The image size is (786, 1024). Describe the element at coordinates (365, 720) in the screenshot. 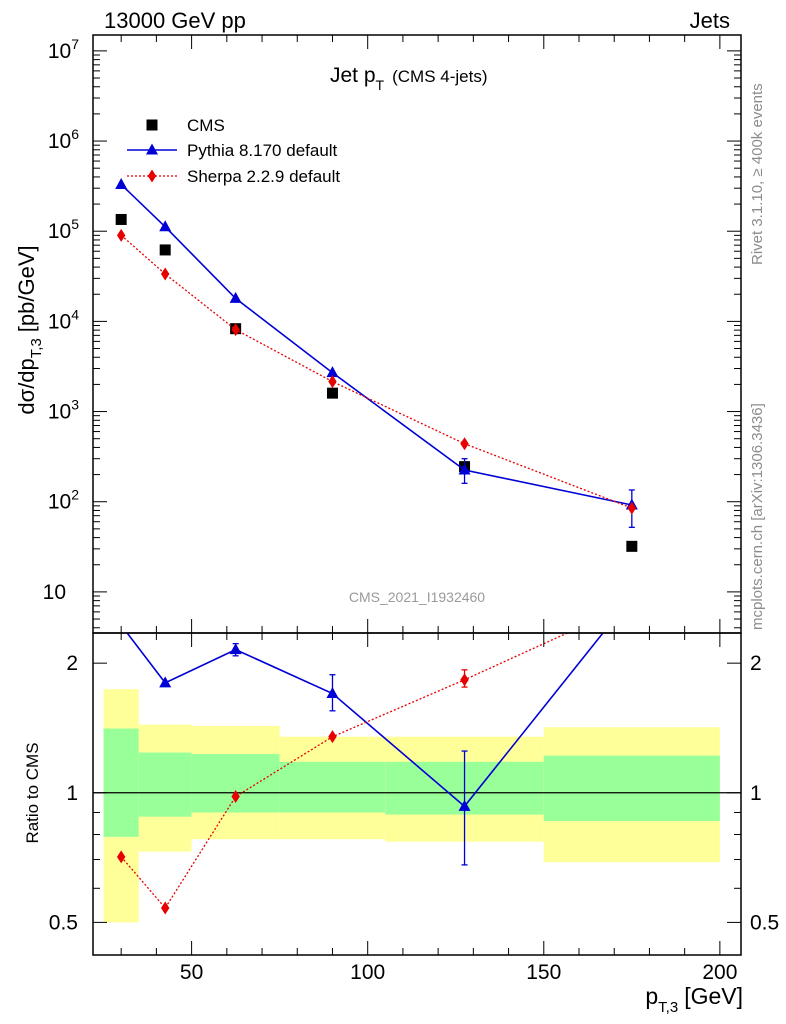

I see `ratio-pythia-8-170-default-line` at that location.